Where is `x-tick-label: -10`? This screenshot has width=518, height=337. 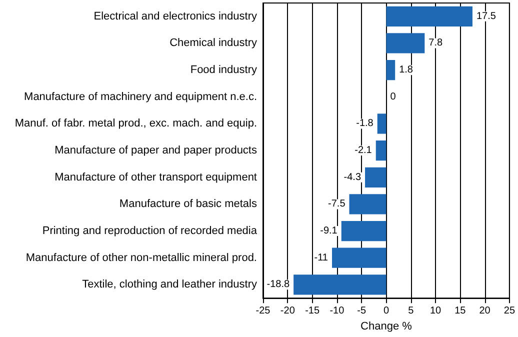 x-tick-label: -10 is located at coordinates (337, 311).